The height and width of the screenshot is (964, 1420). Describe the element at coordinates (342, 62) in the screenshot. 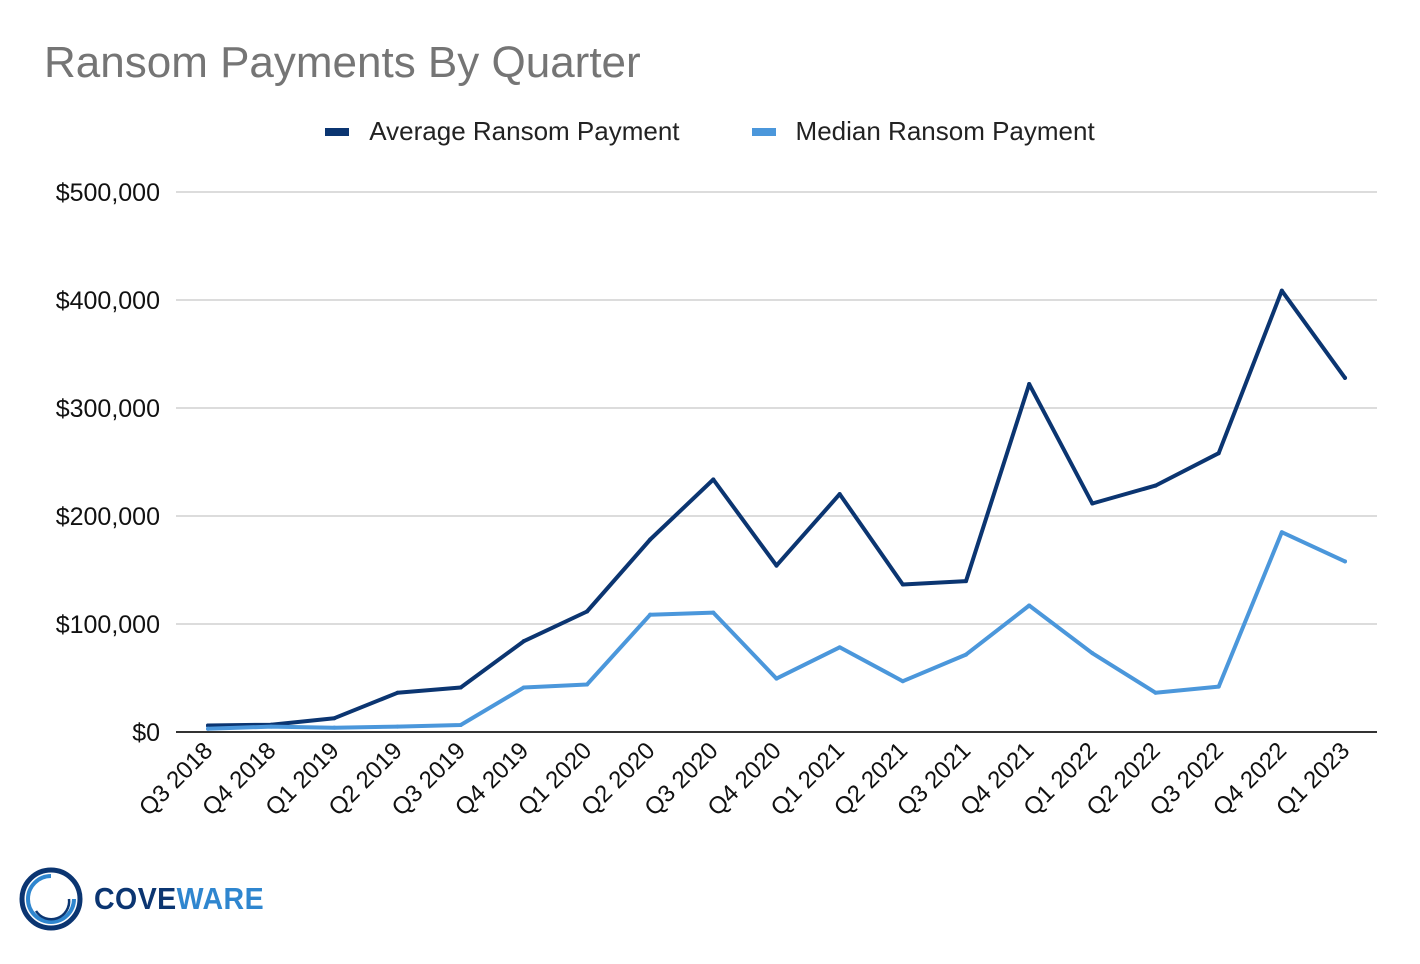

I see `chart-title: Ransom Payments By Quarter` at that location.